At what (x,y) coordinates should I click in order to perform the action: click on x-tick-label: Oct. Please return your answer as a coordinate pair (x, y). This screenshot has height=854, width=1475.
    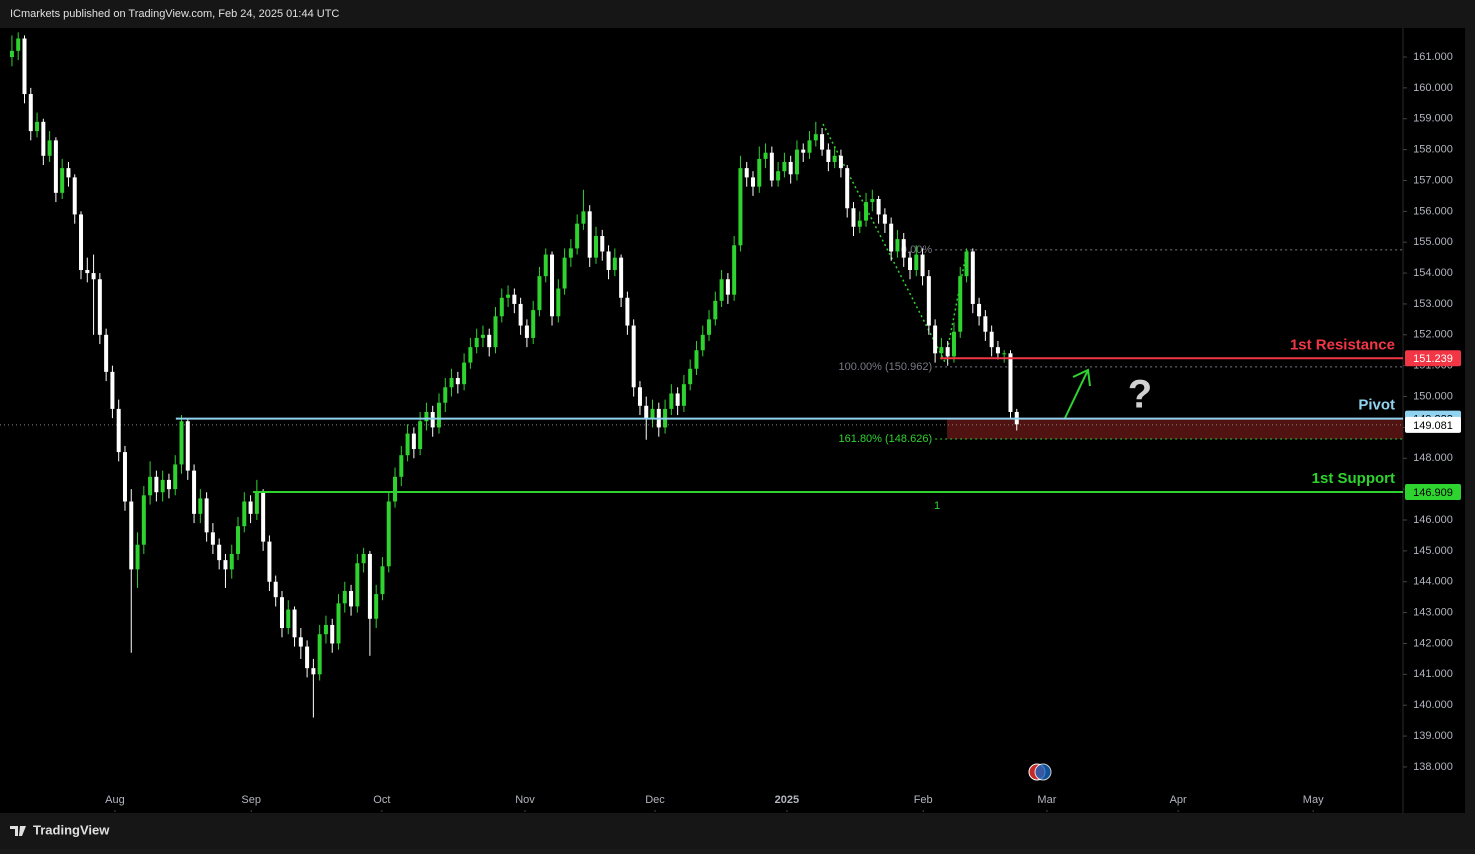
    Looking at the image, I should click on (381, 800).